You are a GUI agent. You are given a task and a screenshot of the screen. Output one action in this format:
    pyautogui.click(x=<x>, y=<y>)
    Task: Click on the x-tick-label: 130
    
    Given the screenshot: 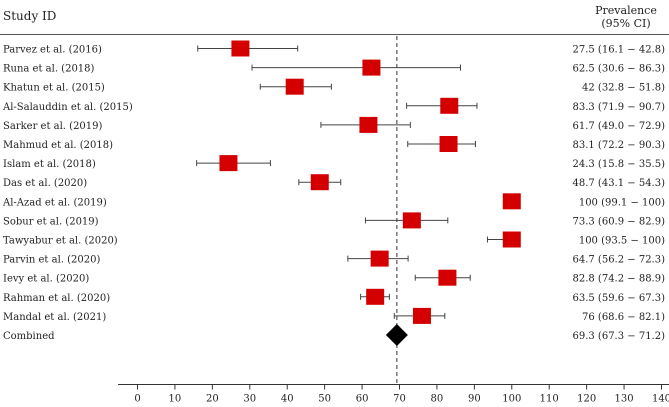 What is the action you would take?
    pyautogui.click(x=624, y=399)
    